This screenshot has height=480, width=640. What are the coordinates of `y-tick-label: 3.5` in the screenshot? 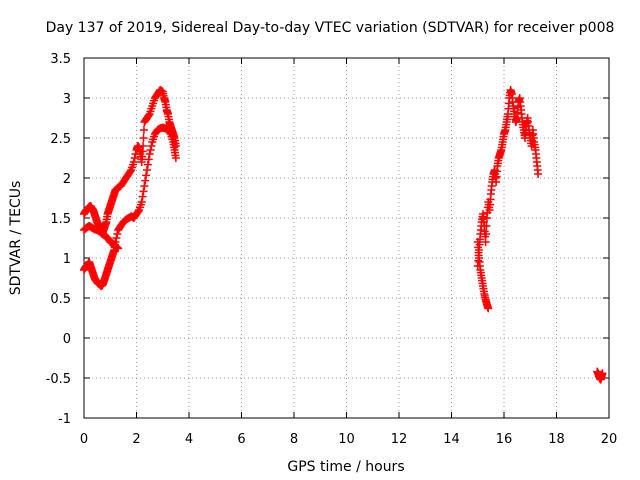 It's located at (60, 59).